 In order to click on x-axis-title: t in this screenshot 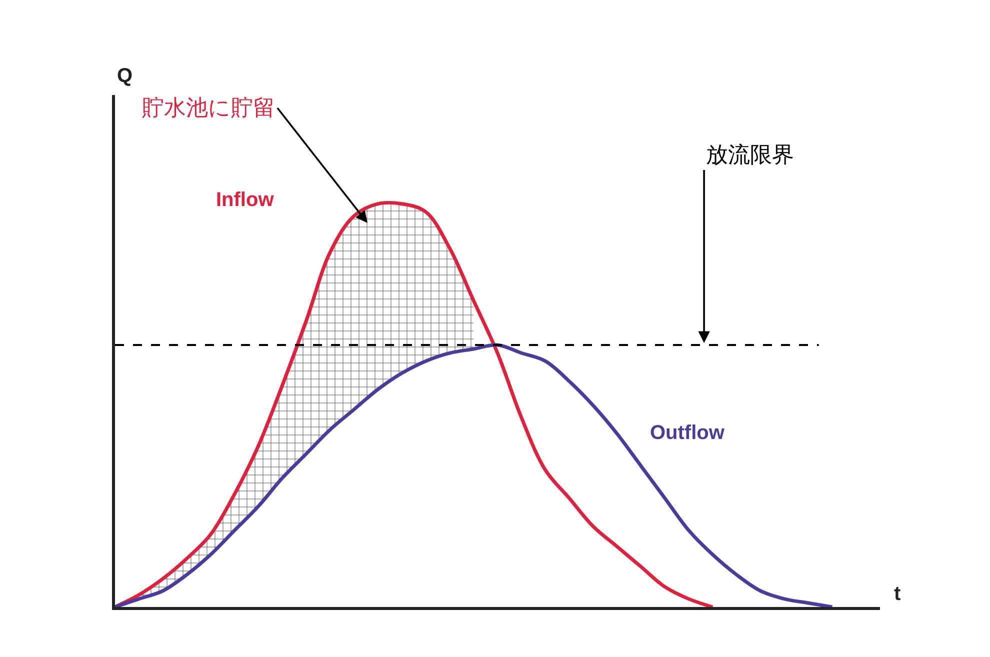, I will do `click(897, 594)`.